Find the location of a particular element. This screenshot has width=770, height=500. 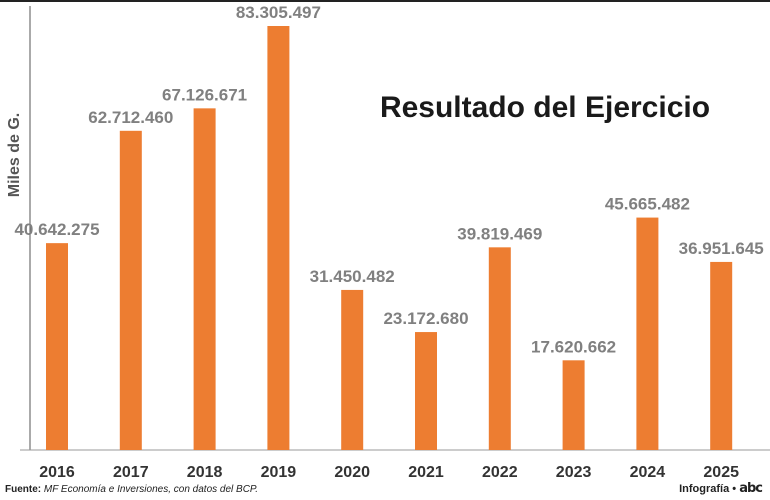

x-tick-2025: 2025 is located at coordinates (721, 472).